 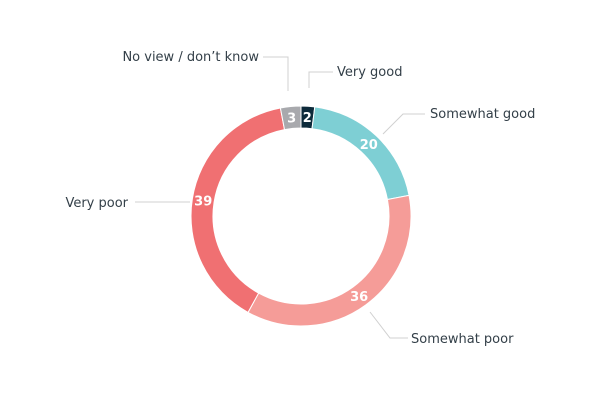 I want to click on value-labels: 2 20 36 39 3, so click(x=286, y=208).